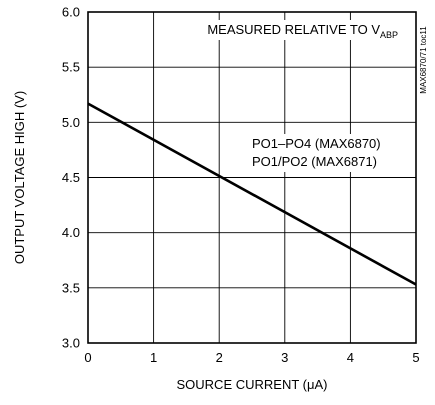 This screenshot has height=405, width=435. What do you see at coordinates (153, 357) in the screenshot?
I see `x-tick-label: 1` at bounding box center [153, 357].